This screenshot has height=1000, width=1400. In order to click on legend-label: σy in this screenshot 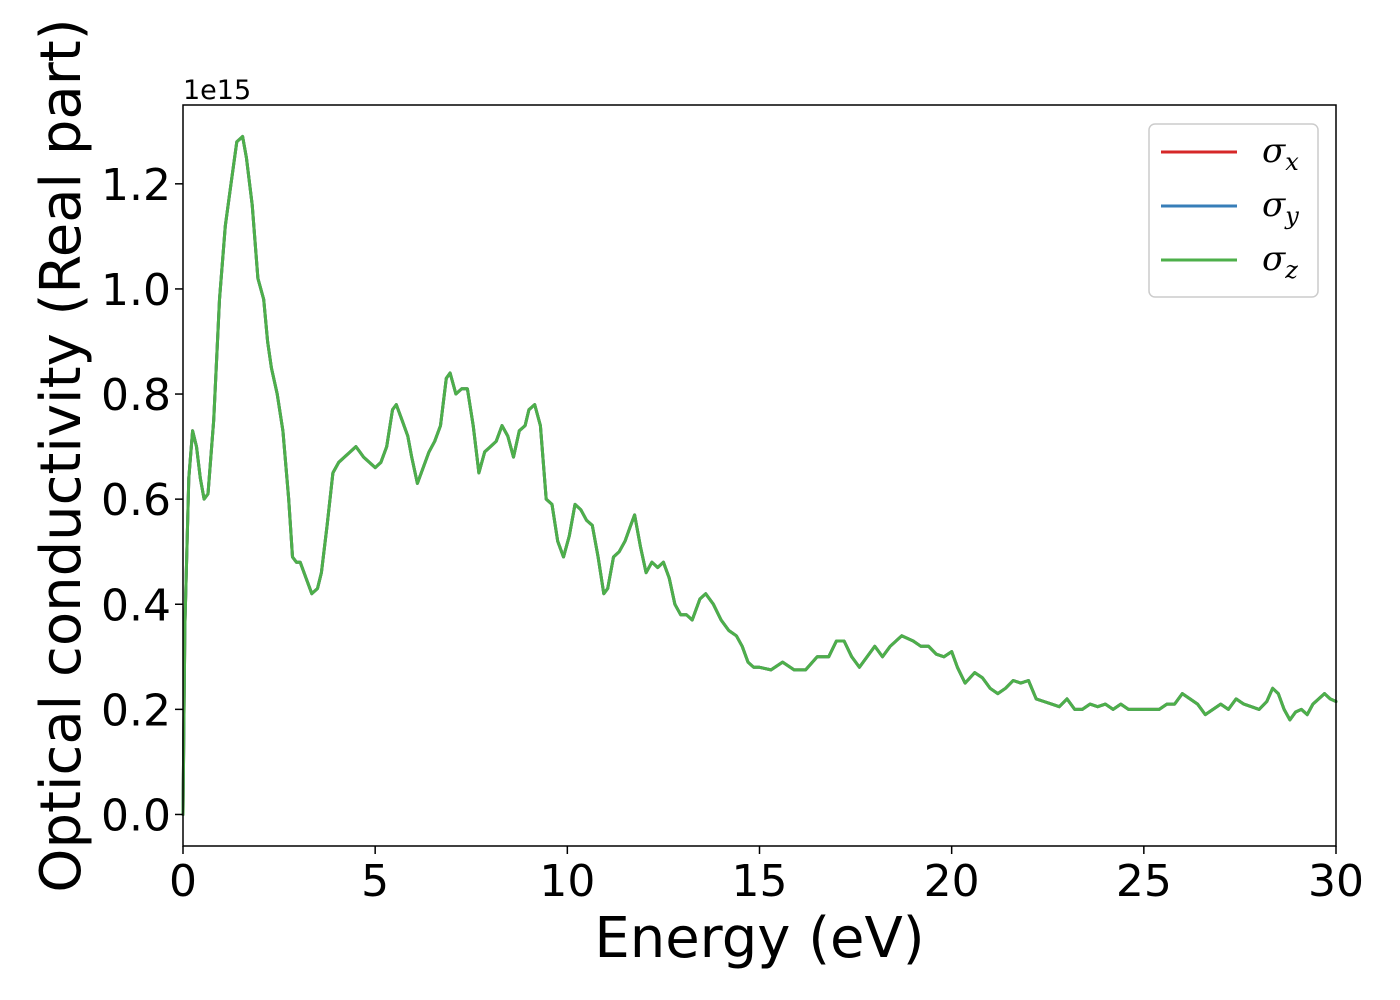, I will do `click(1280, 207)`.